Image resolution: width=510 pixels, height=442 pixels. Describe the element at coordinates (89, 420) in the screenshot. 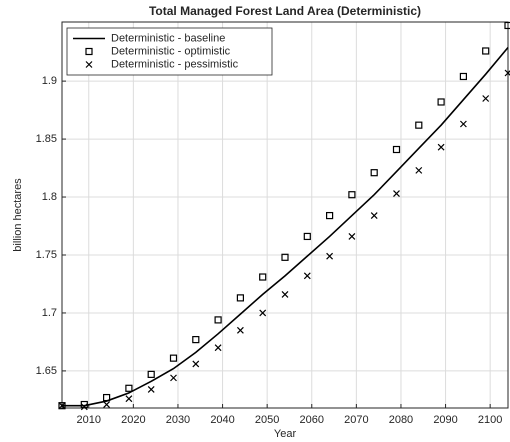

I see `x-tick-label: 2010` at that location.